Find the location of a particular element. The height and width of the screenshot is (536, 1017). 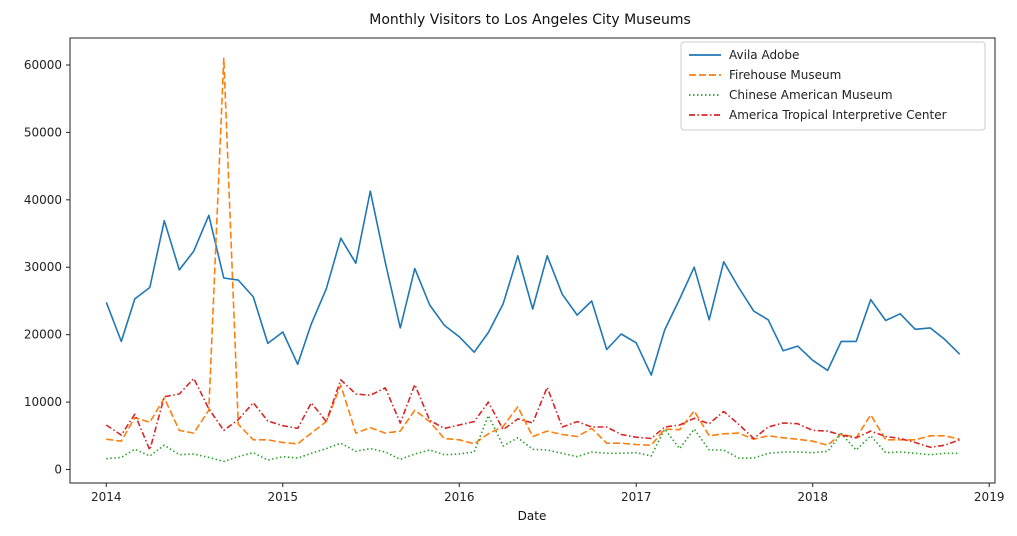

legend-label-3: America Tropical Interpretive Center is located at coordinates (838, 115).